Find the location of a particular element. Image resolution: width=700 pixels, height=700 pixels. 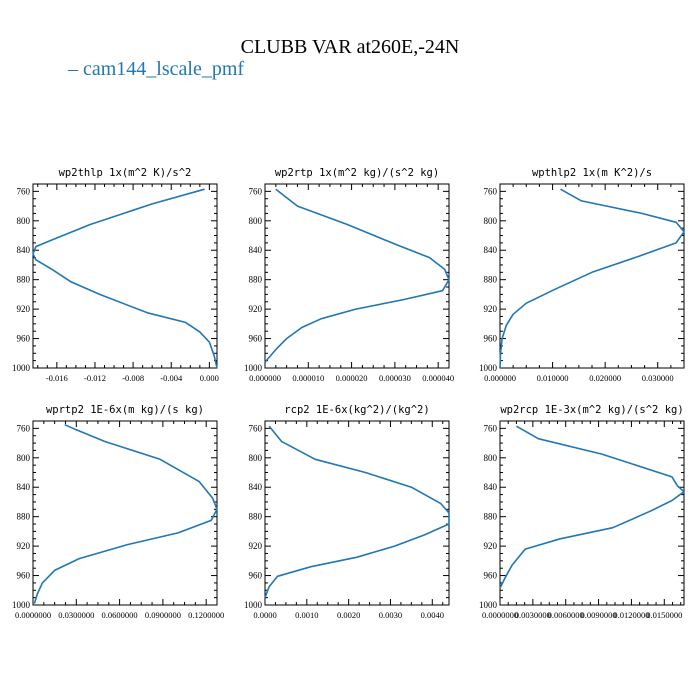

page-title: CLUBB VAR at260E,-24N is located at coordinates (350, 47).